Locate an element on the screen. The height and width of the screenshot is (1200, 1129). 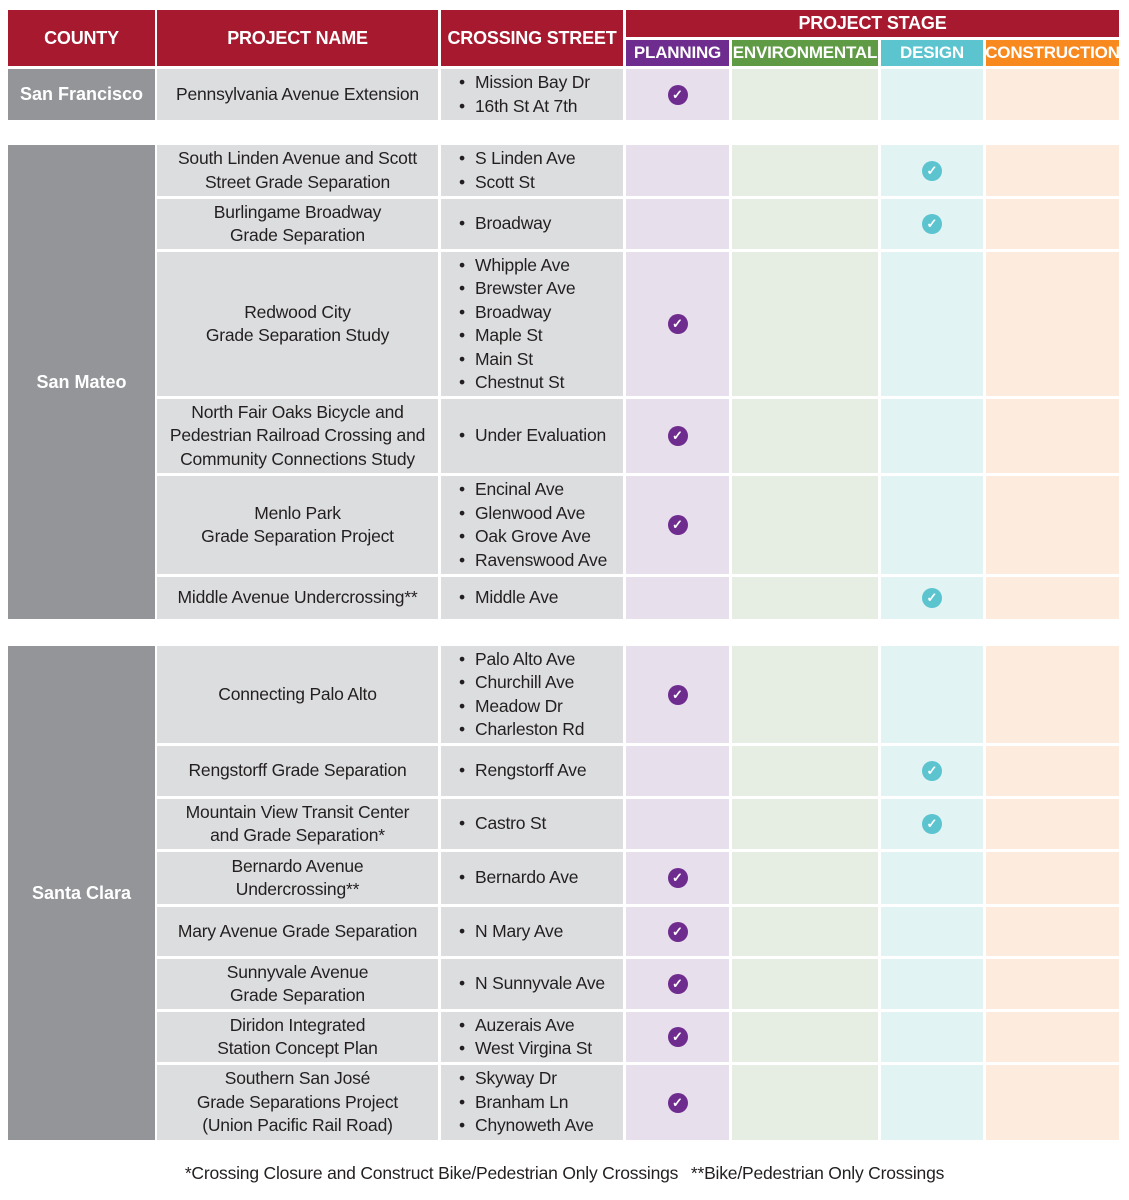
project-name-line: Station Concept Plan is located at coordinates (297, 1048).